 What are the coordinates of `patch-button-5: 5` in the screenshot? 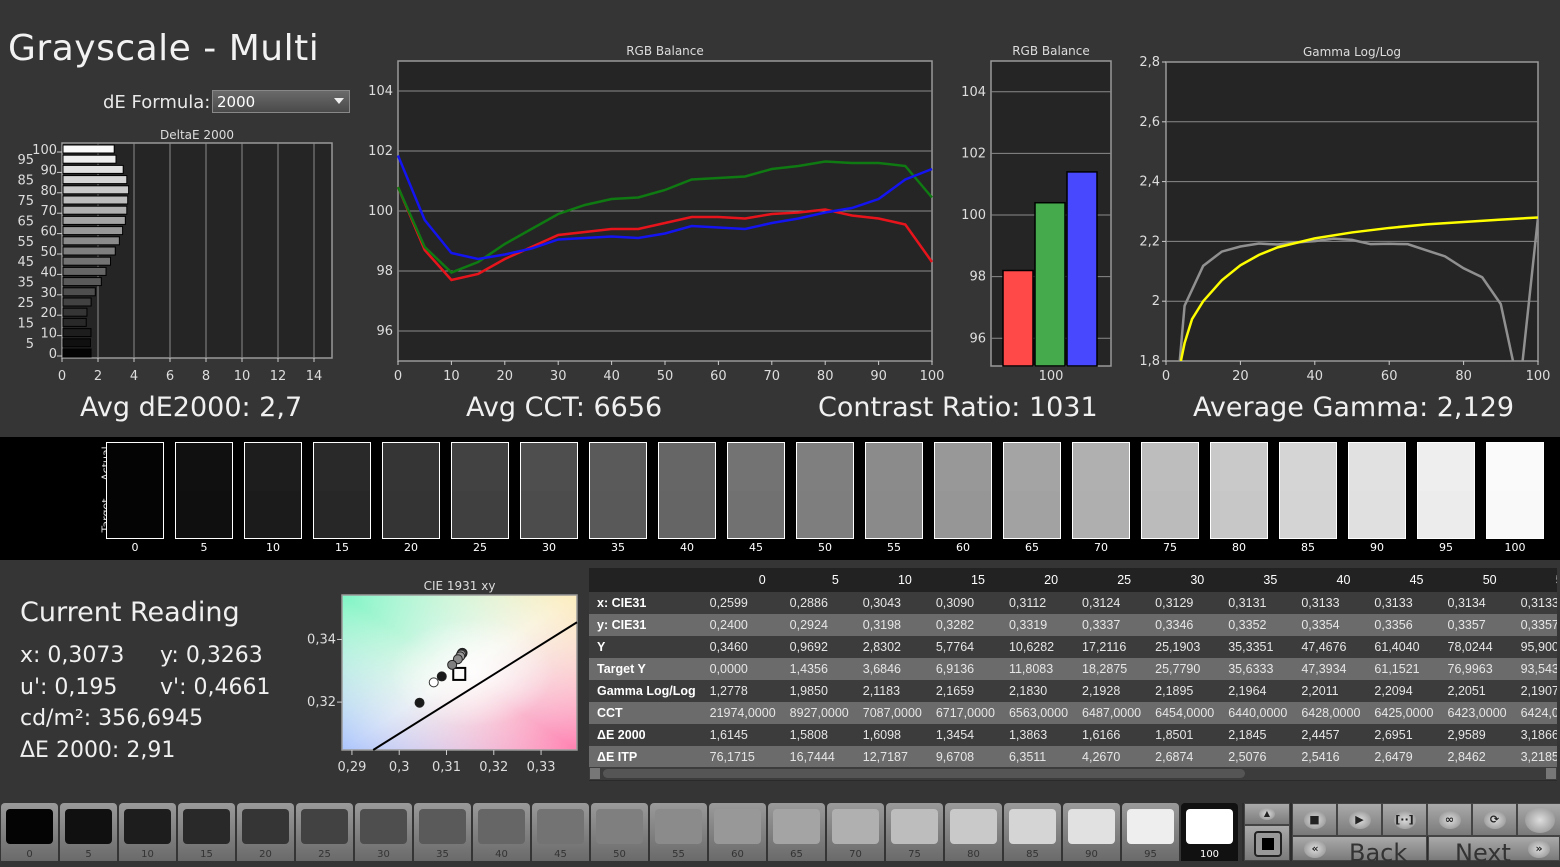 It's located at (88, 832).